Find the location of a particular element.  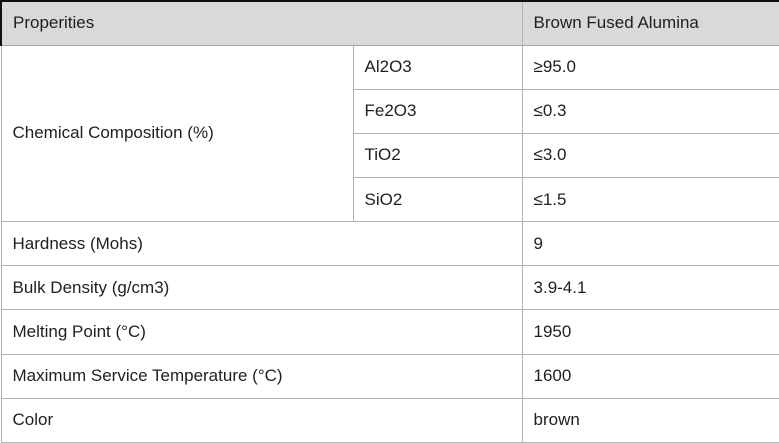

cell-value-bulk-density: 3.9-4.1 is located at coordinates (650, 288).